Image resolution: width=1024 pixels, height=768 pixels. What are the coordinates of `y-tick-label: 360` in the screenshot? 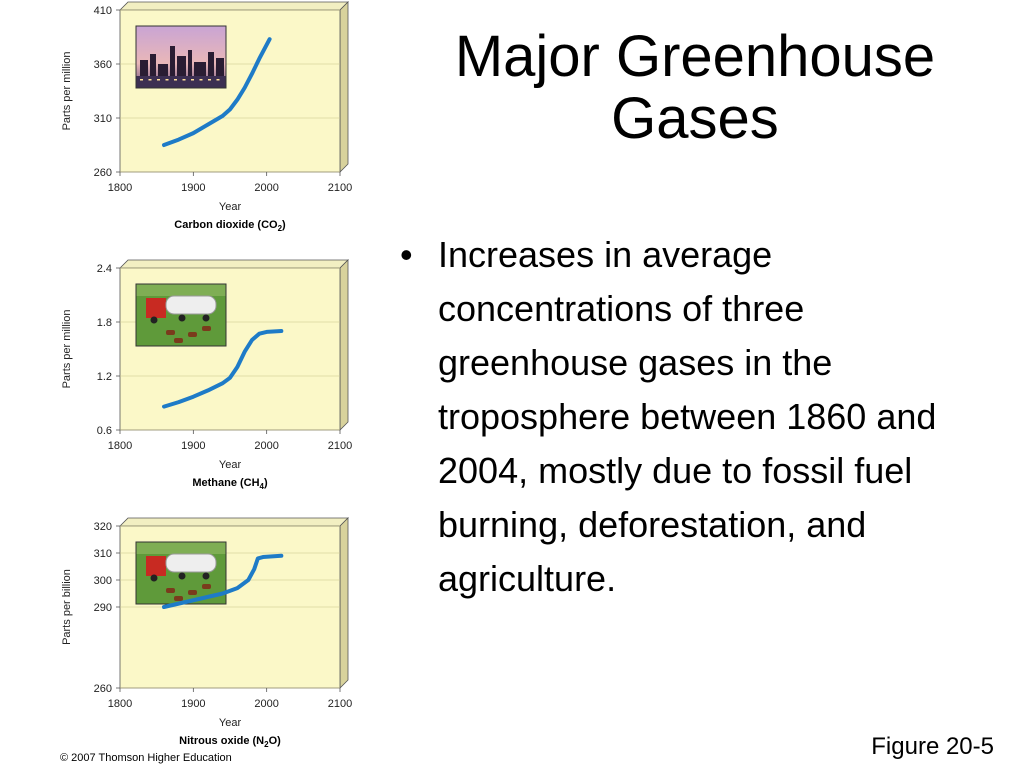 It's located at (103, 65).